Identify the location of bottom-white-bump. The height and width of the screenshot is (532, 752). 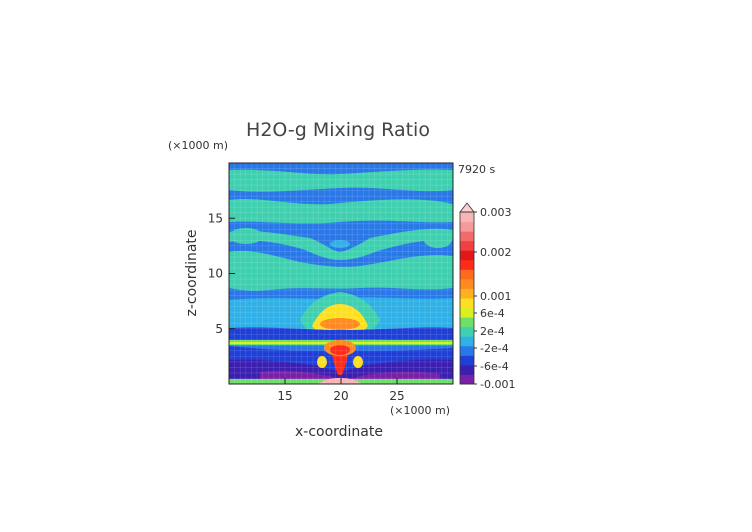
(340, 381).